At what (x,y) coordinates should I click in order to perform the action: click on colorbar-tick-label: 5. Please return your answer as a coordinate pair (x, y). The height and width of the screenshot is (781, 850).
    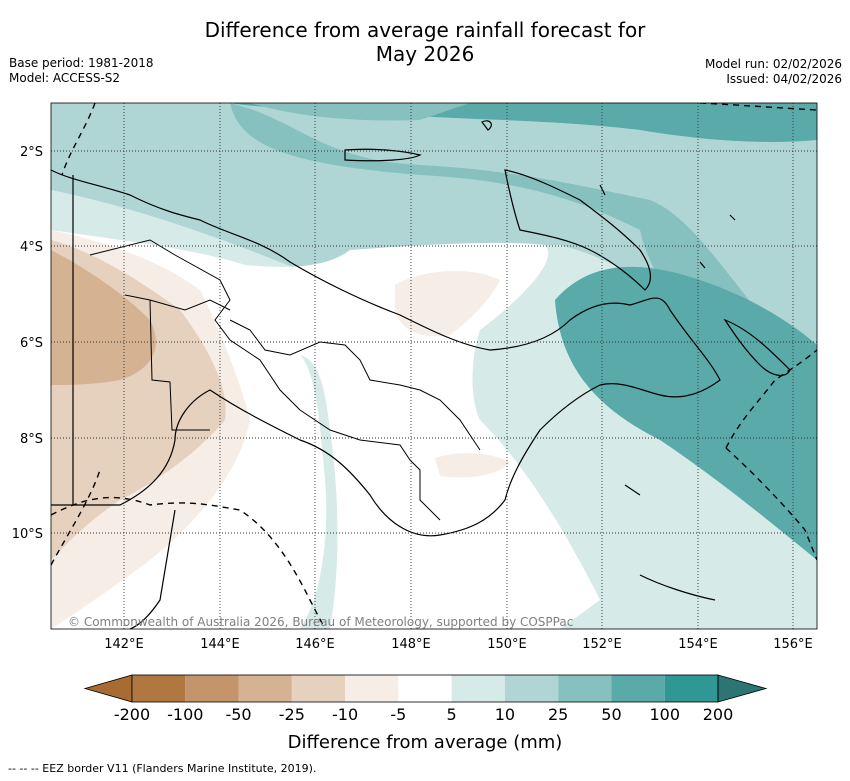
    Looking at the image, I should click on (452, 714).